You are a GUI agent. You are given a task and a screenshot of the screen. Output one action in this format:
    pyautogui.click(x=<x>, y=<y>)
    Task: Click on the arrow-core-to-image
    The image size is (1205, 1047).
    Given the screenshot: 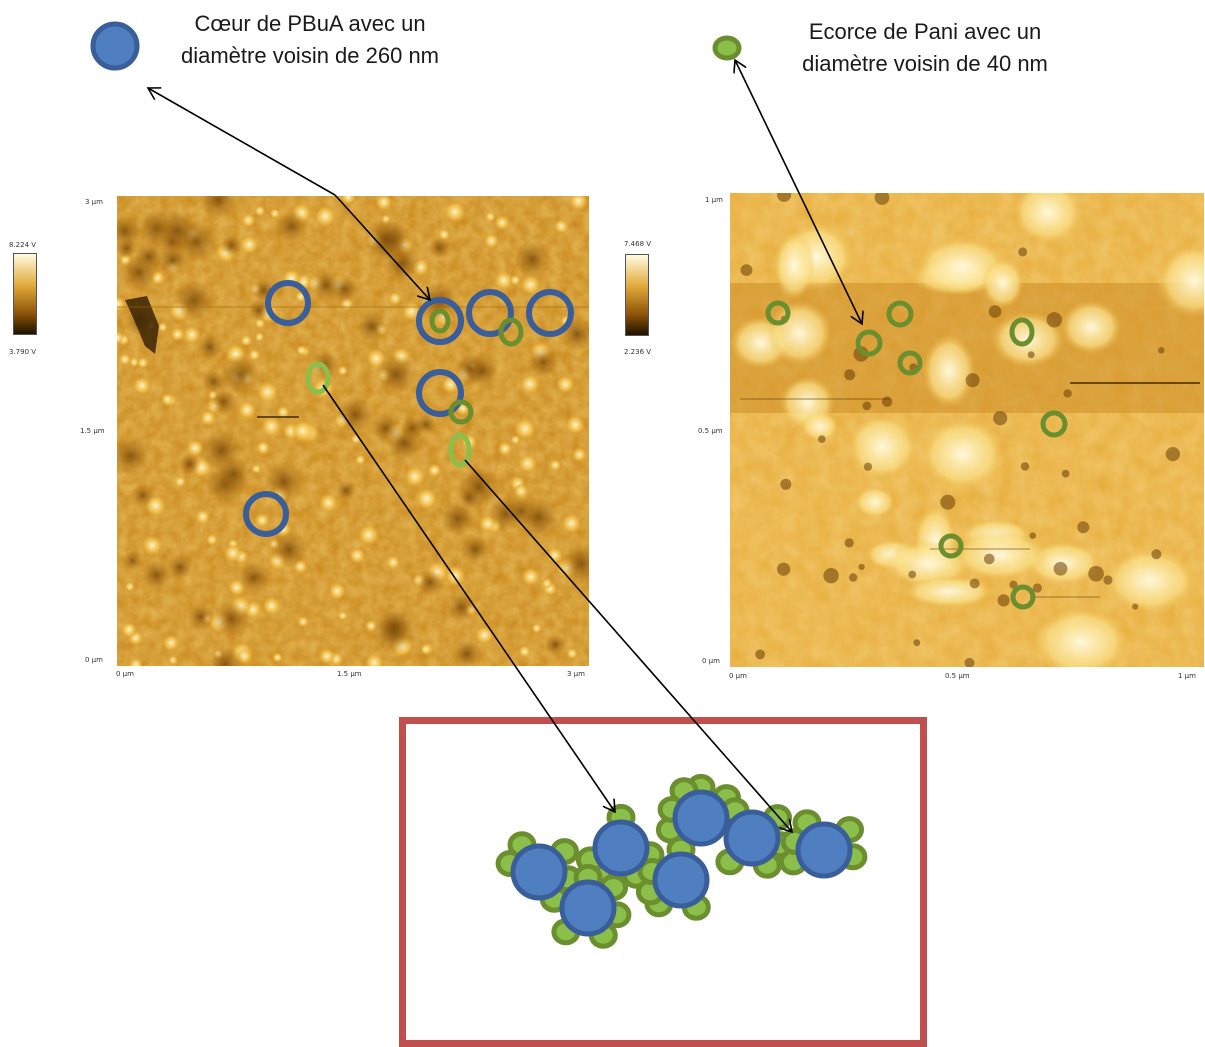 What is the action you would take?
    pyautogui.click(x=382, y=247)
    